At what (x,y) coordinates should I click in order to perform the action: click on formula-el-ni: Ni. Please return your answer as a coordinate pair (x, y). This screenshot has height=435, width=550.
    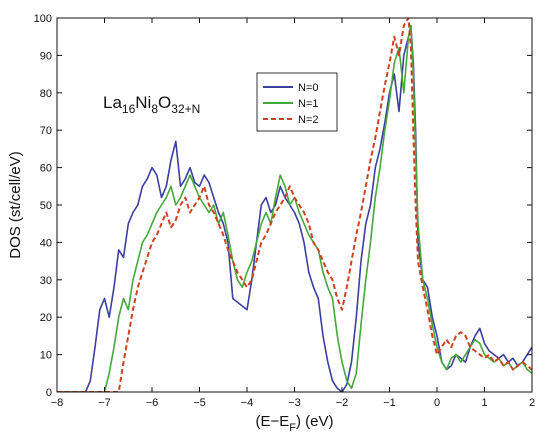
    Looking at the image, I should click on (143, 102).